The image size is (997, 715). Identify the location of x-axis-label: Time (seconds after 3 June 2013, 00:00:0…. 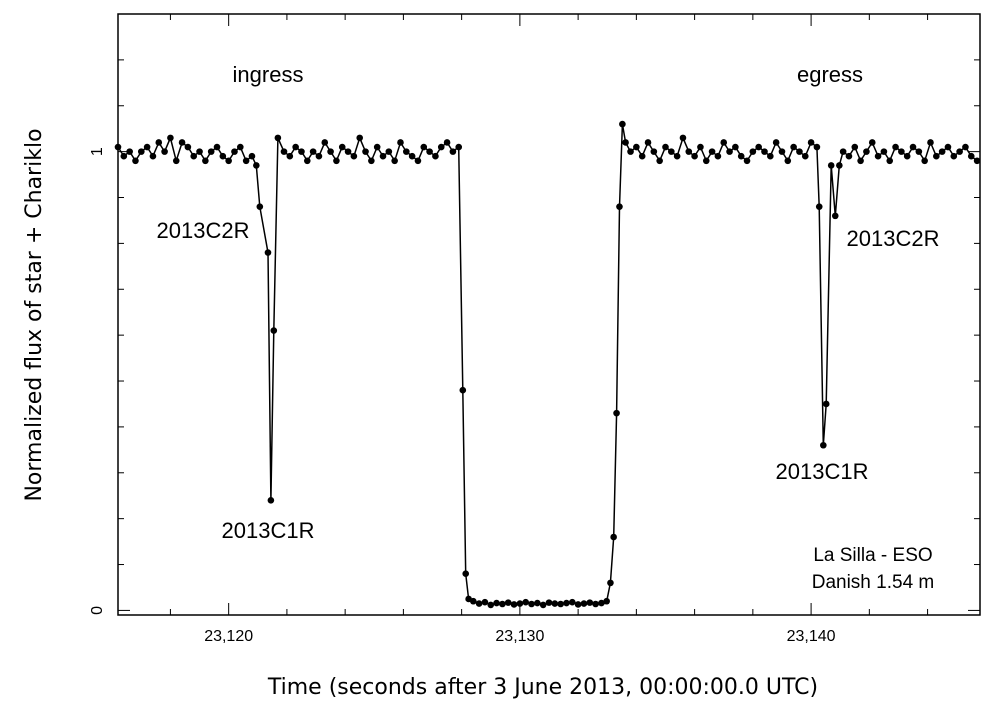
(542, 687).